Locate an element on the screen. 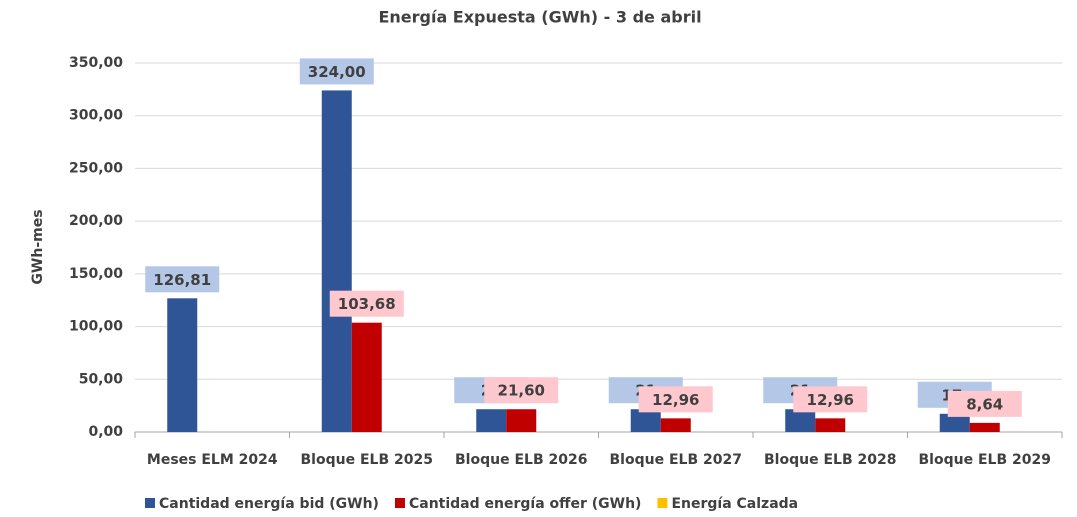 The width and height of the screenshot is (1077, 517). y-tick-label: 100,00 is located at coordinates (96, 327).